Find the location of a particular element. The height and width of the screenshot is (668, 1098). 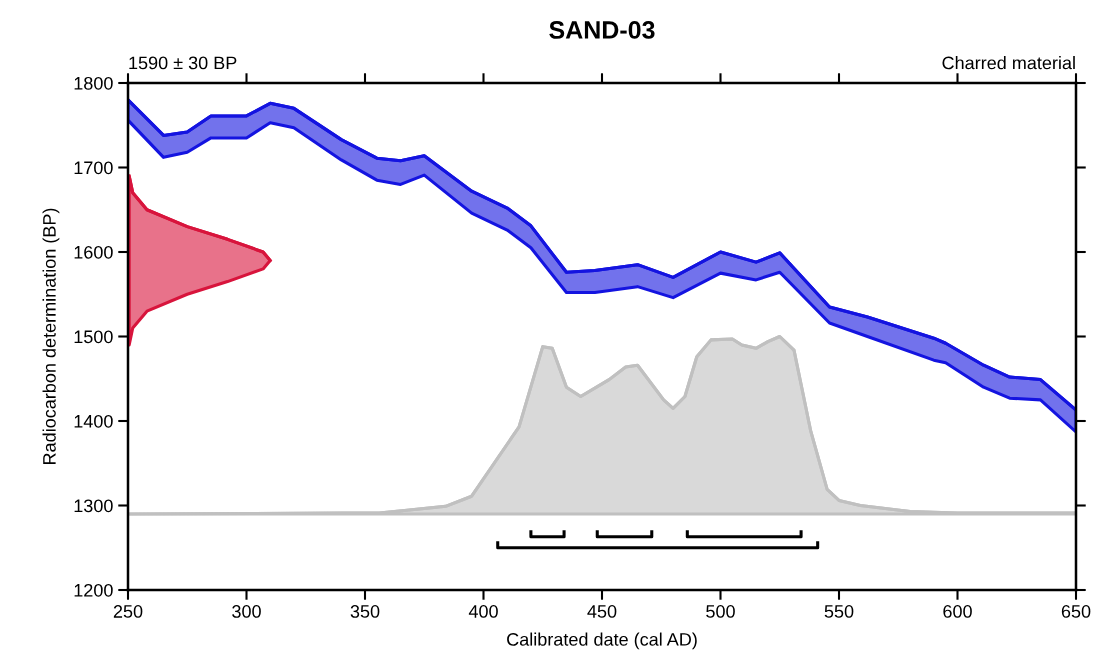

chart-title: SAND-03 is located at coordinates (602, 30).